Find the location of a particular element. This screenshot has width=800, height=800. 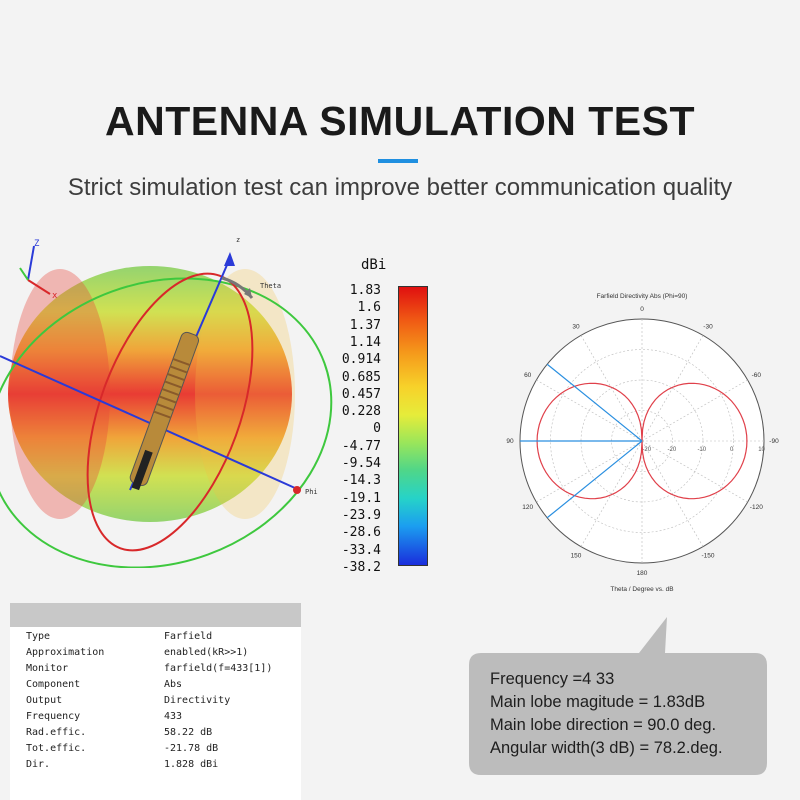

table-row-label: Type is located at coordinates (38, 636).